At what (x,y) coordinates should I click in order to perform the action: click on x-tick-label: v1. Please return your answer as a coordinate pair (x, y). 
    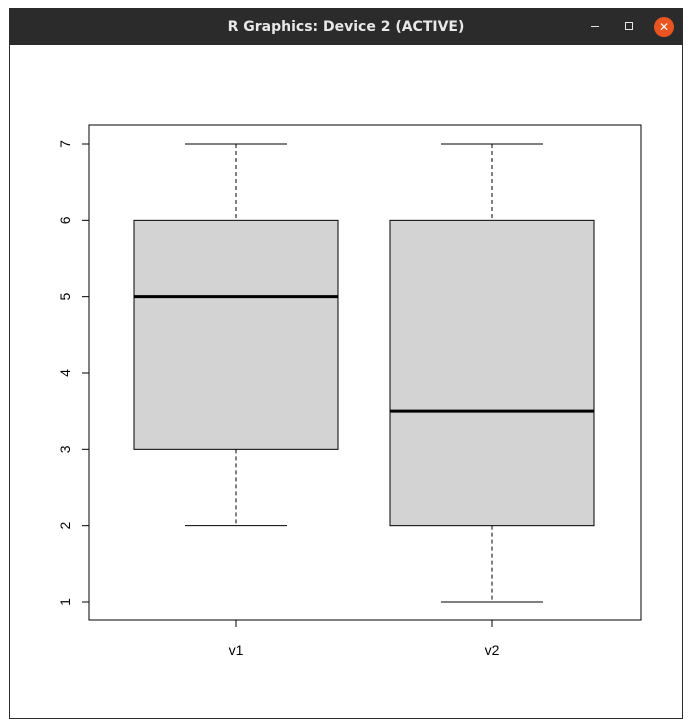
    Looking at the image, I should click on (236, 650).